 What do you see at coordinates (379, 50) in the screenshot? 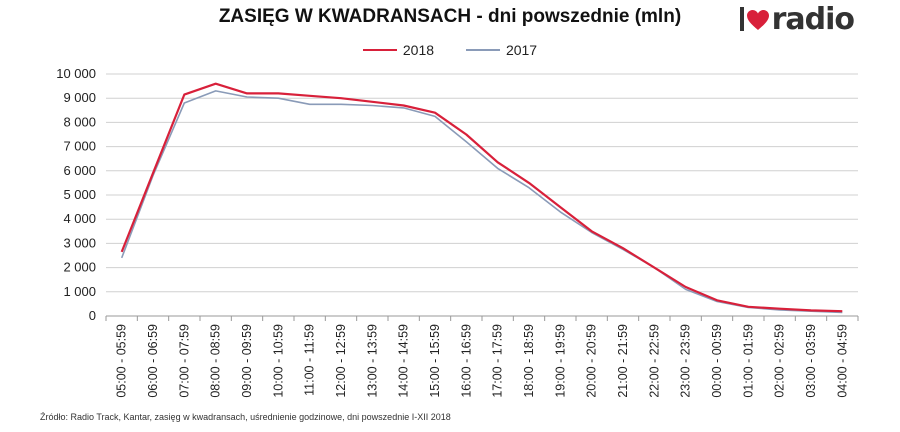
I see `legend-swatch-2018` at bounding box center [379, 50].